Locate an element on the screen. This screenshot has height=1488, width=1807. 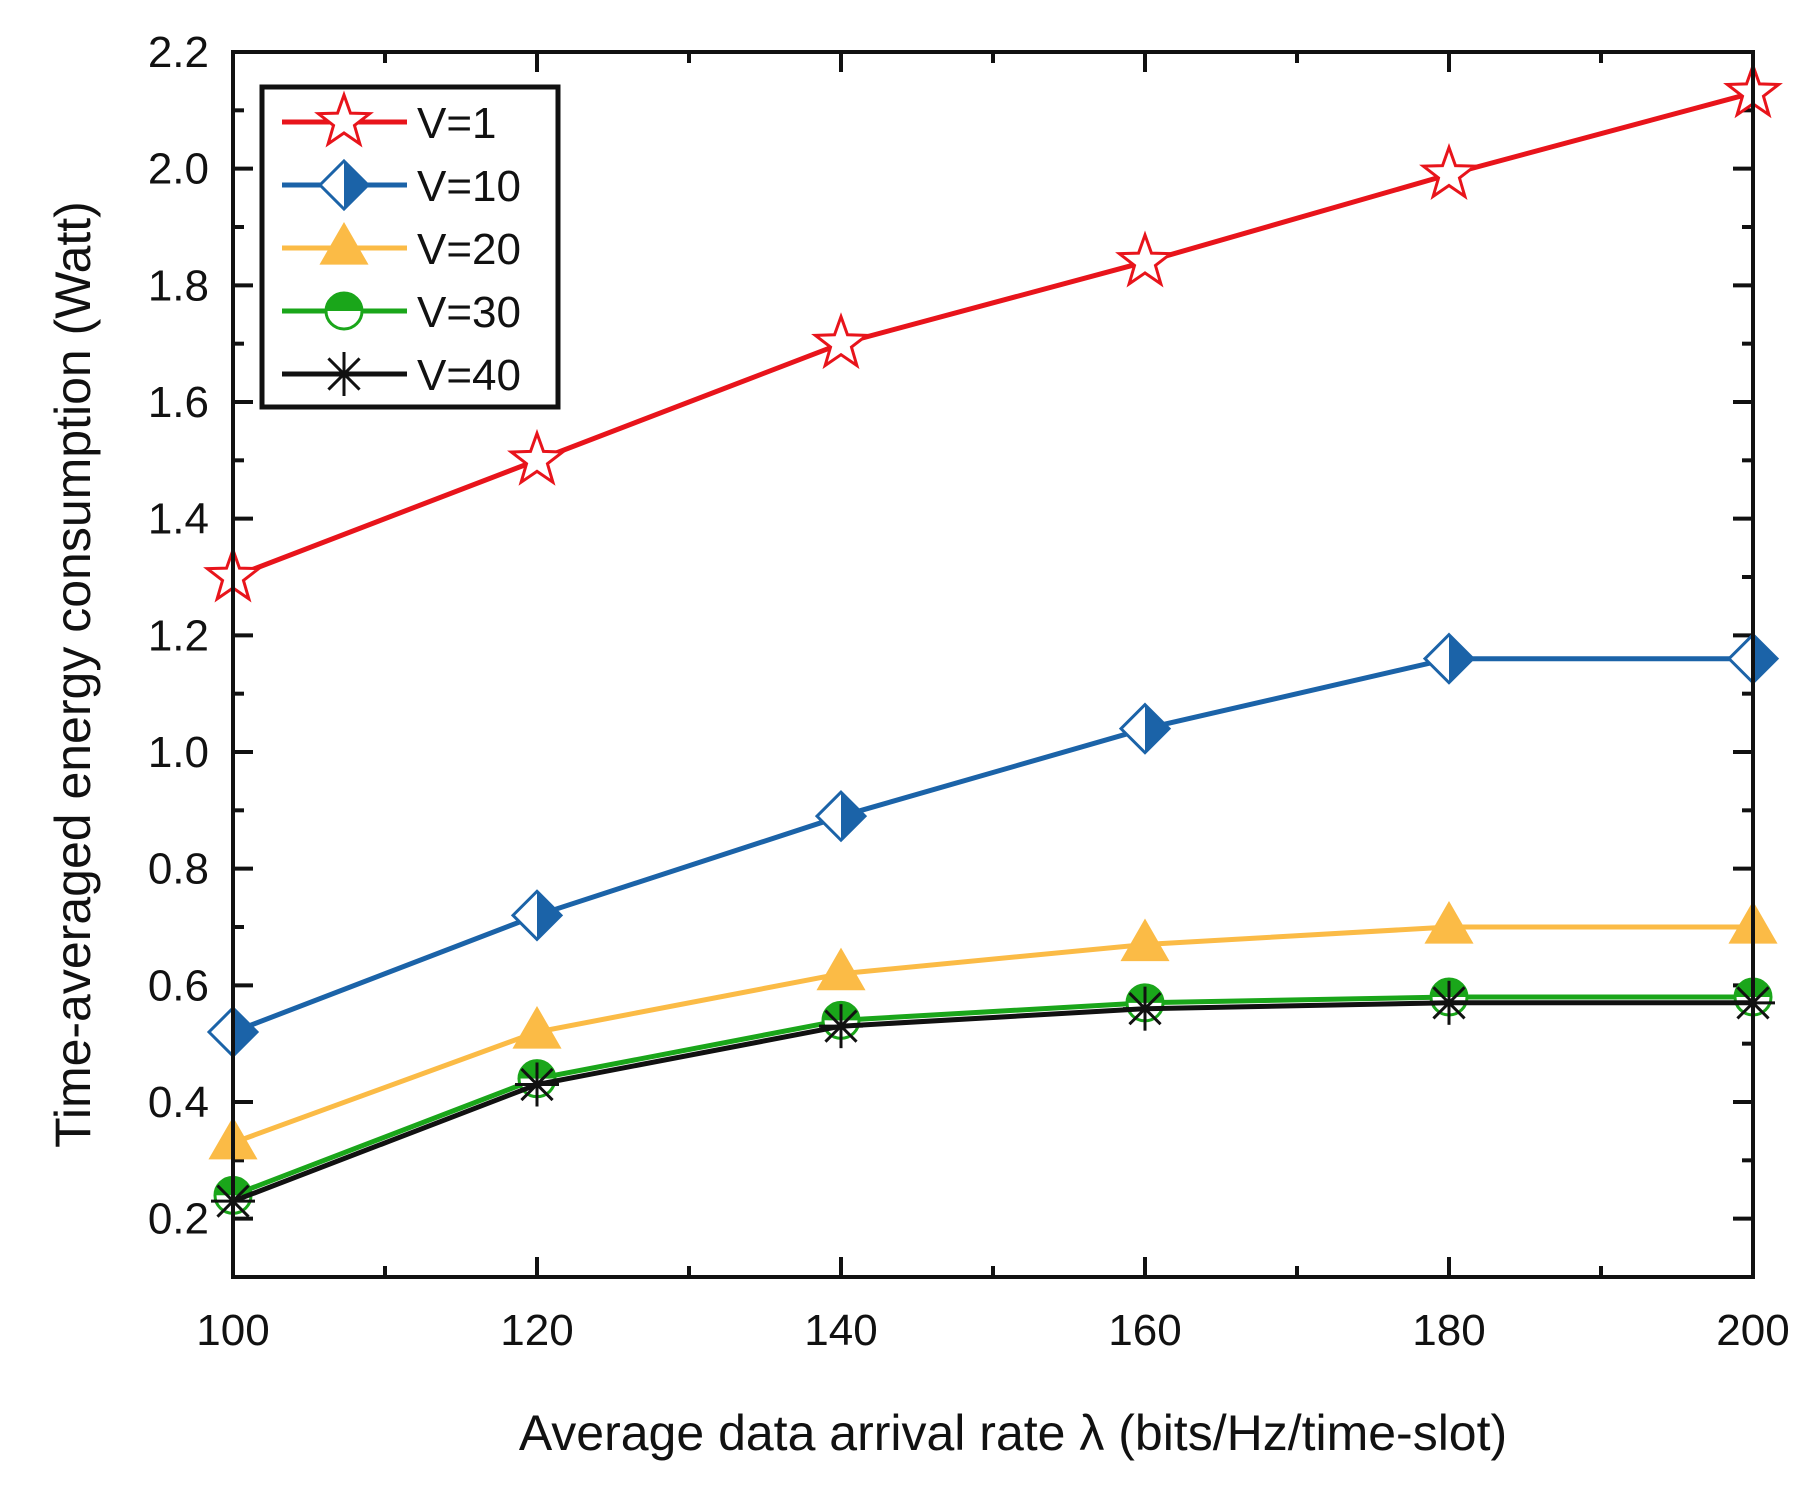
y-tick-label: 0.8 is located at coordinates (178, 869).